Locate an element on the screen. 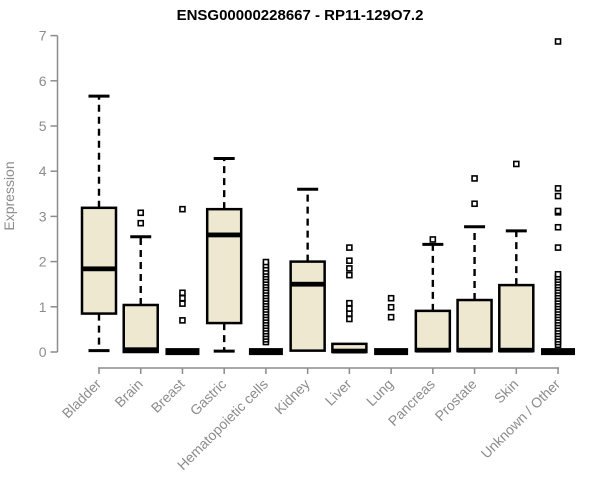  box-hematopoietic-cells is located at coordinates (265, 307).